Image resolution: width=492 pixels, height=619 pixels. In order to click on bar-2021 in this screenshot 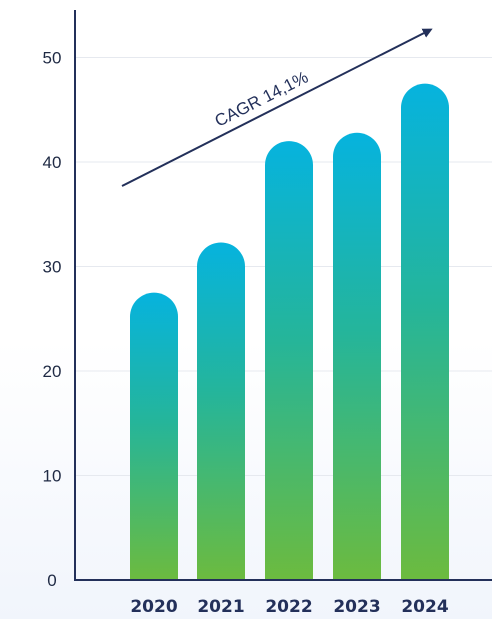, I will do `click(221, 411)`.